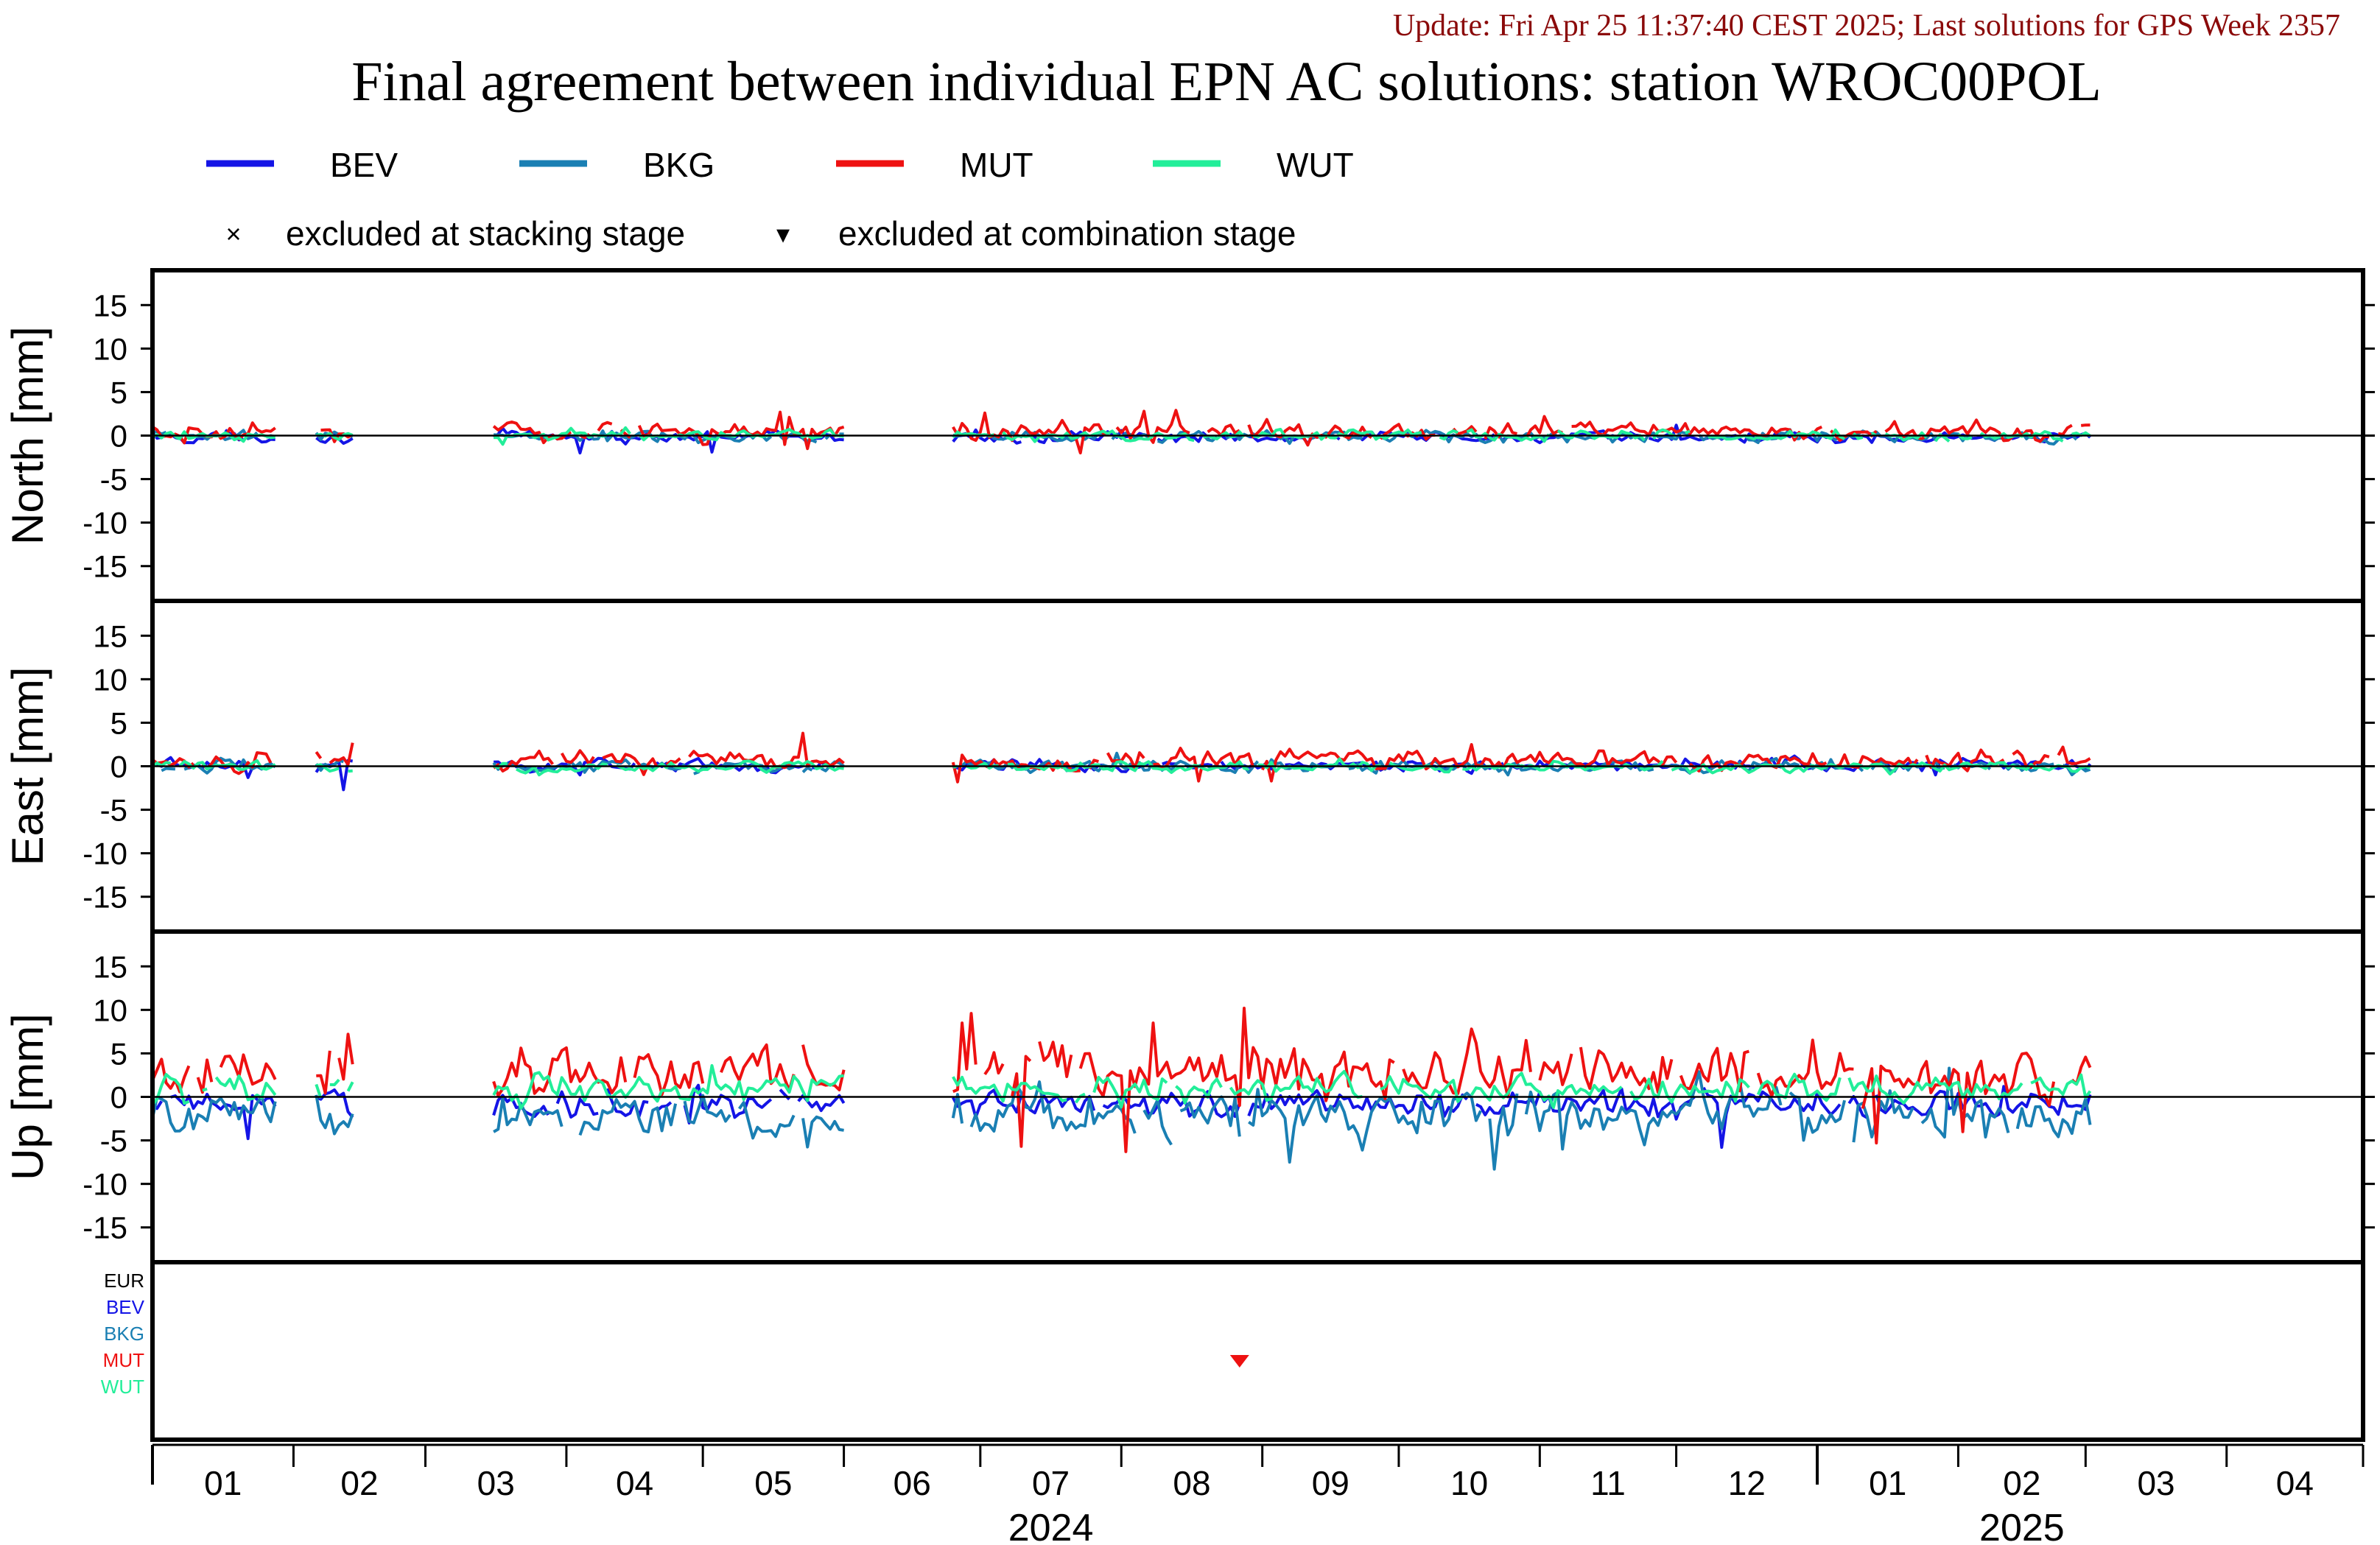  What do you see at coordinates (124, 1334) in the screenshot?
I see `exclusion-label-bkg: BKG` at bounding box center [124, 1334].